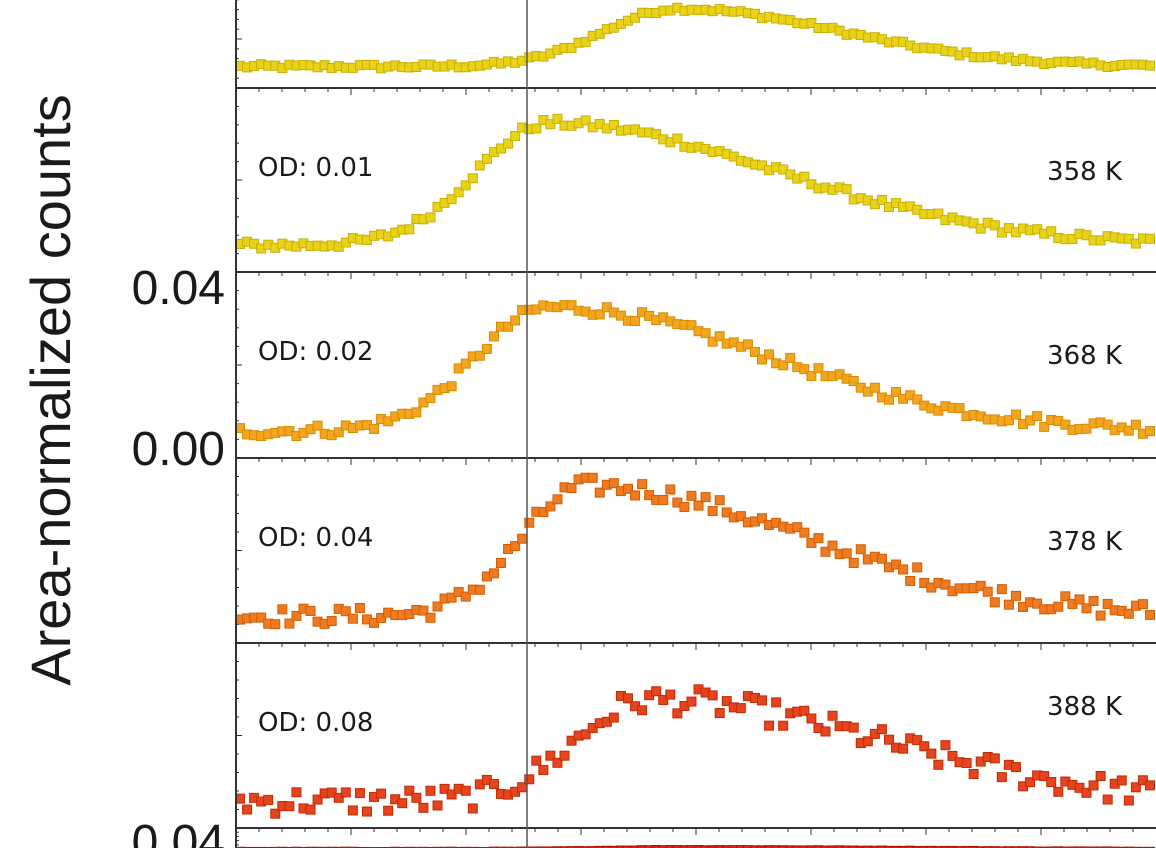  I want to click on od-label: OD: 0.04, so click(315, 538).